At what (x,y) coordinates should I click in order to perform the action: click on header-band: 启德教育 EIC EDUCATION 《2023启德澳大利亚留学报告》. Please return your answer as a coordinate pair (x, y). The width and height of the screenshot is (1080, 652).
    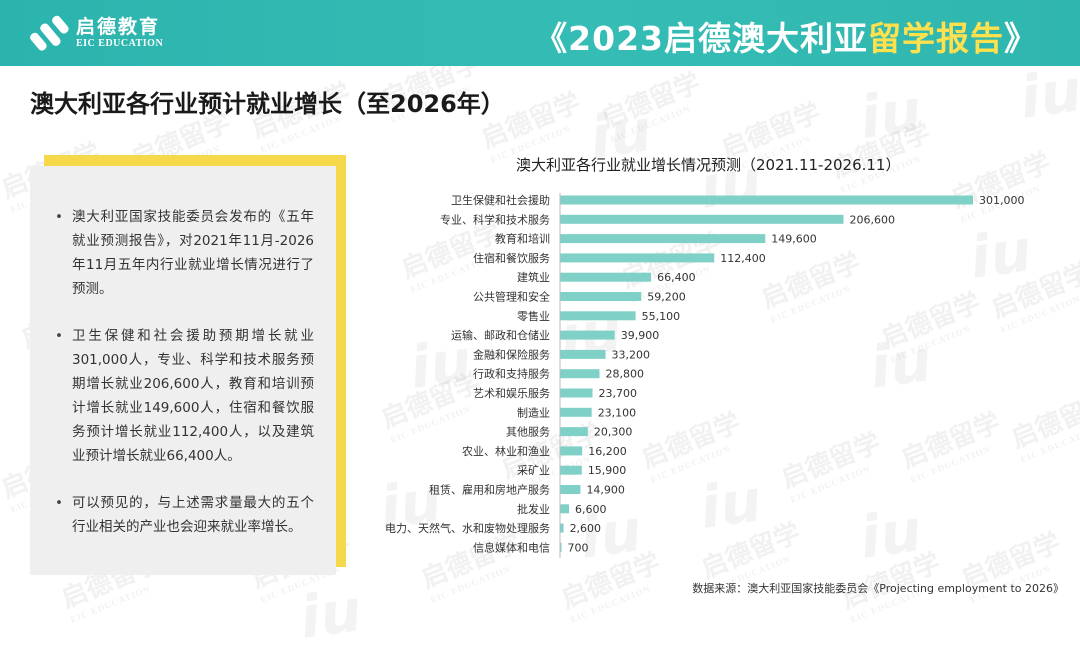
    Looking at the image, I should click on (540, 33).